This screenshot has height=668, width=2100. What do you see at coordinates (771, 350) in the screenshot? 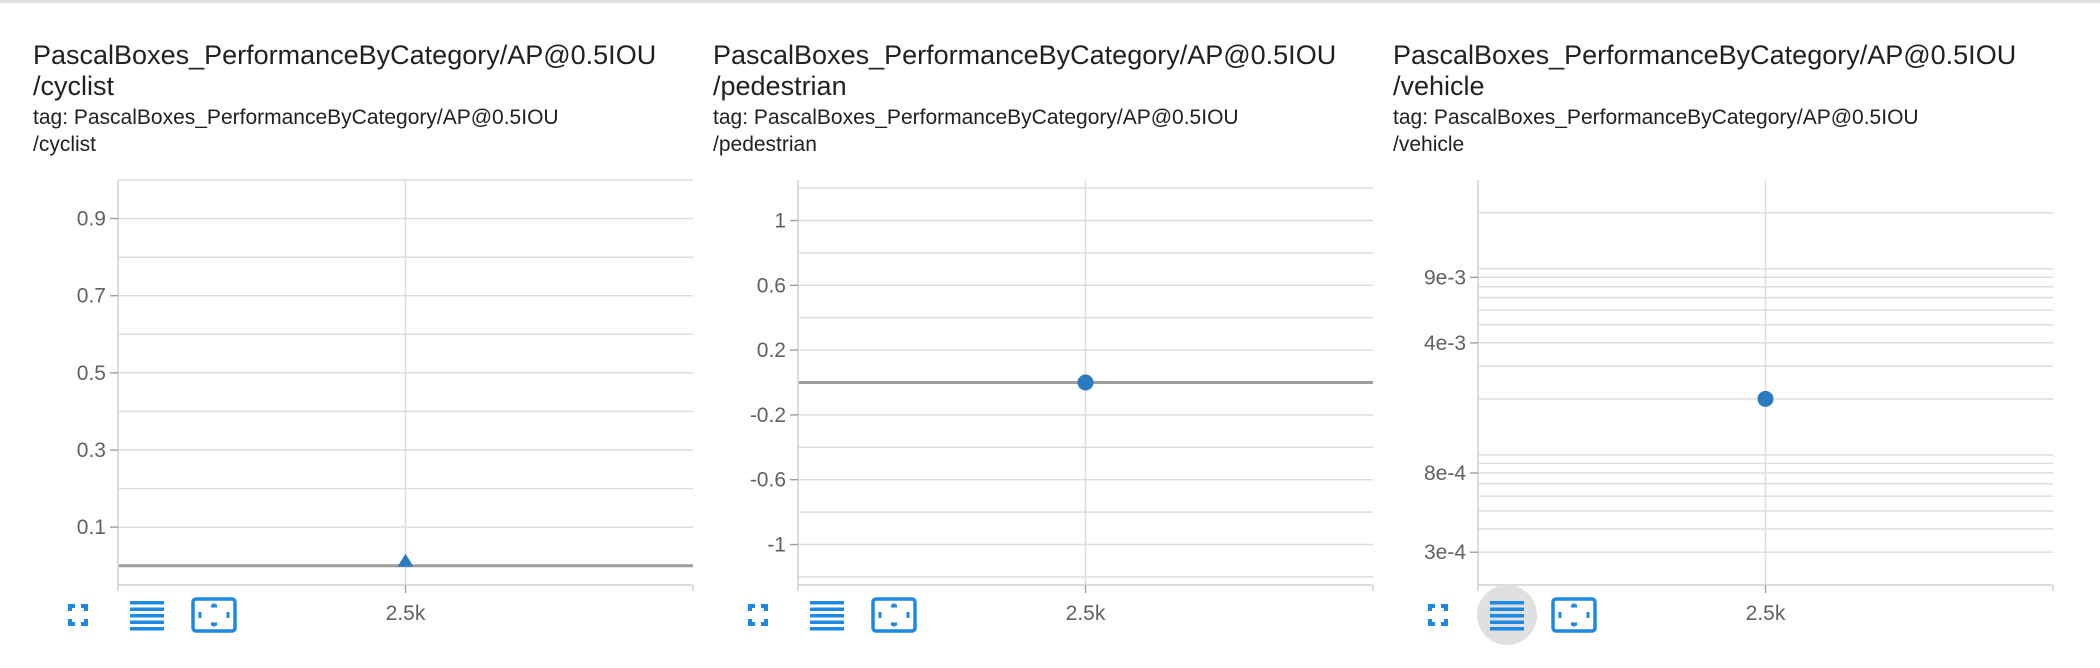
I see `y-tick-label: 0.2` at bounding box center [771, 350].